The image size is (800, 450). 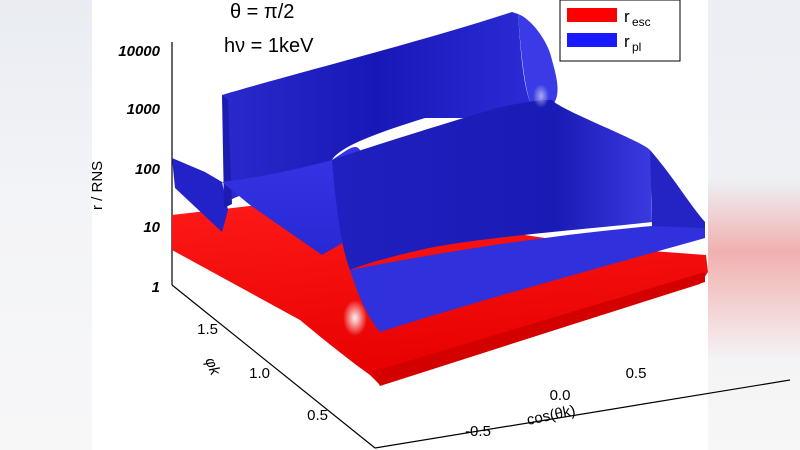 I want to click on title-line-theta: θ = π/2, so click(x=262, y=12).